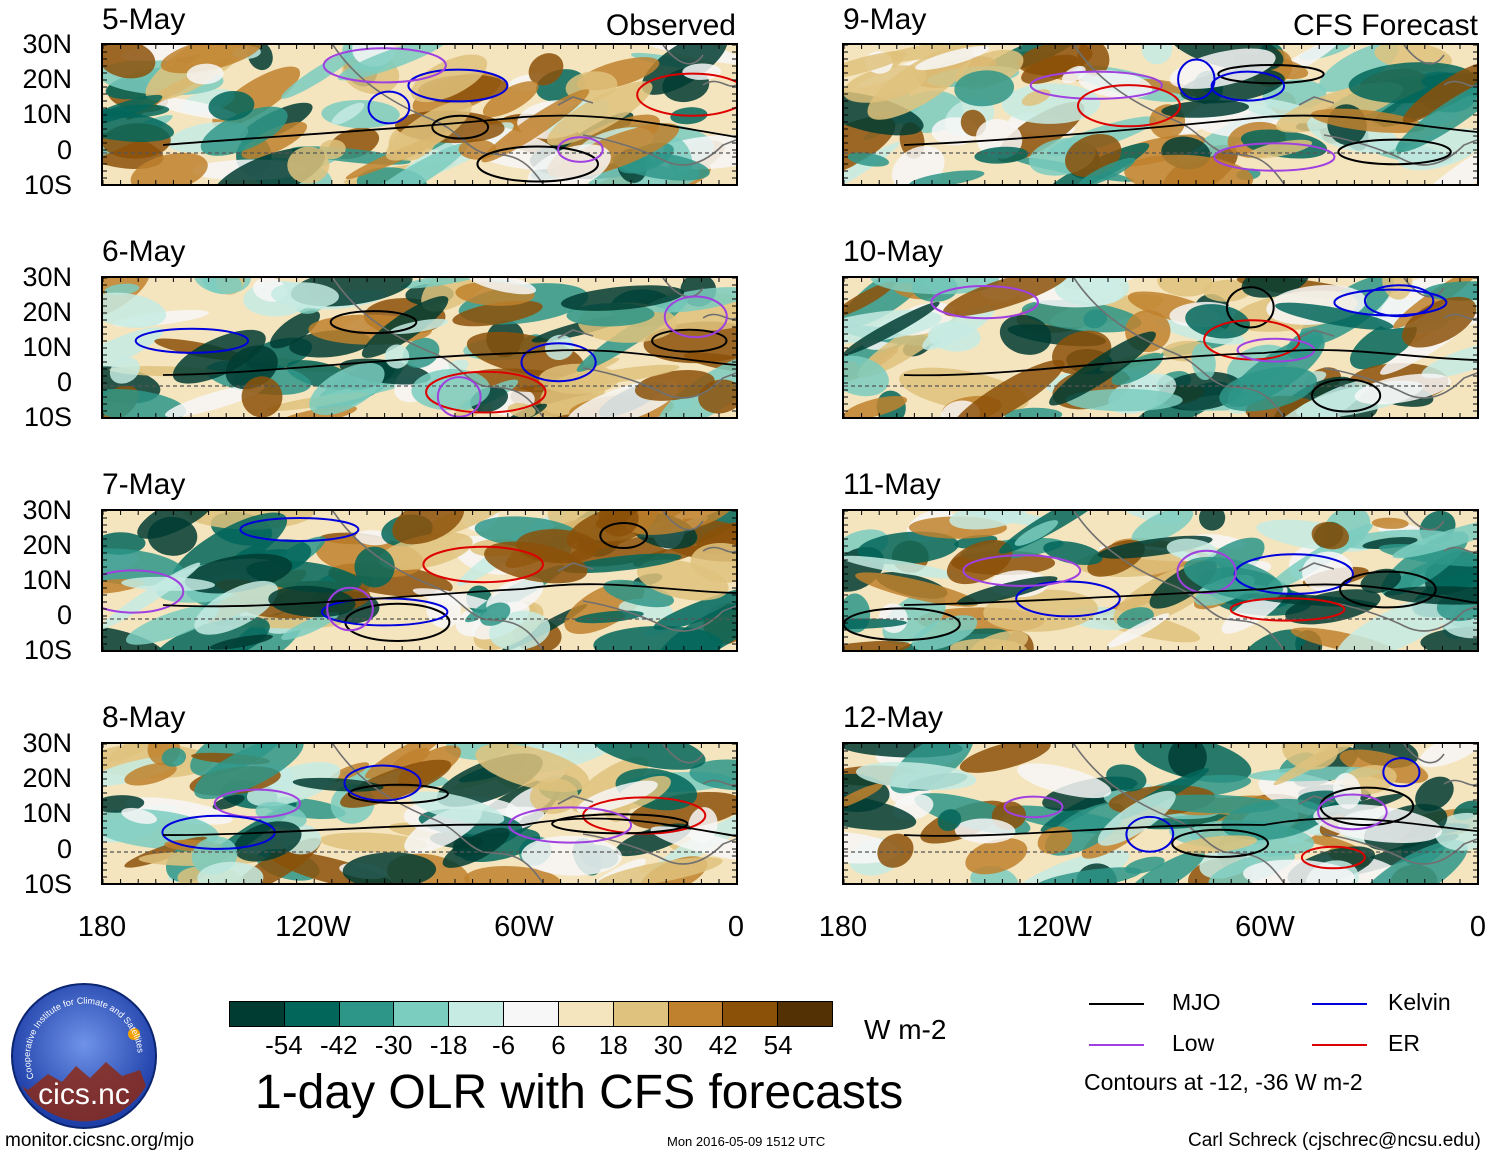  I want to click on observed-header: Observed, so click(670, 25).